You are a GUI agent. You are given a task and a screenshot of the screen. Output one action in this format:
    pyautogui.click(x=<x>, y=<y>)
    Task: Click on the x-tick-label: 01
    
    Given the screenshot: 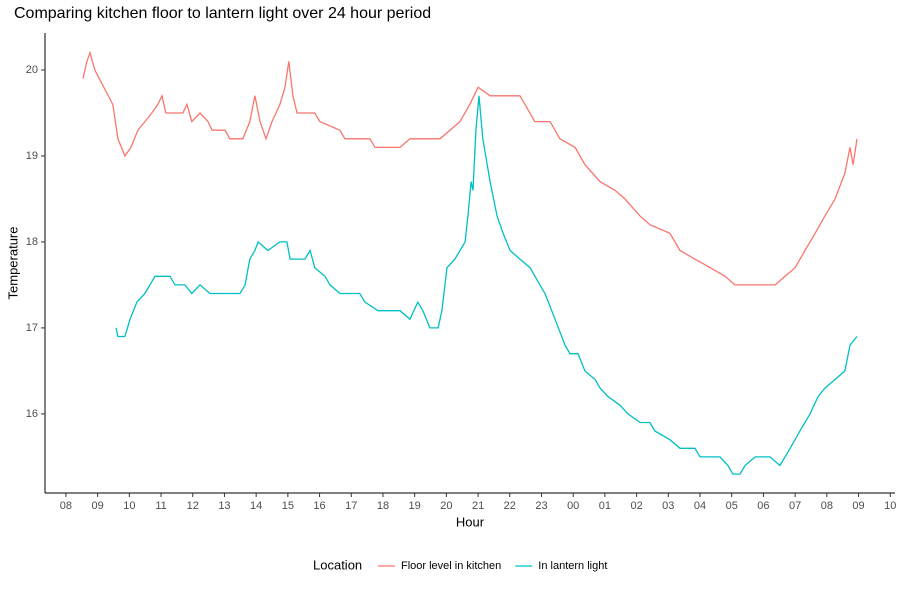 What is the action you would take?
    pyautogui.click(x=605, y=506)
    